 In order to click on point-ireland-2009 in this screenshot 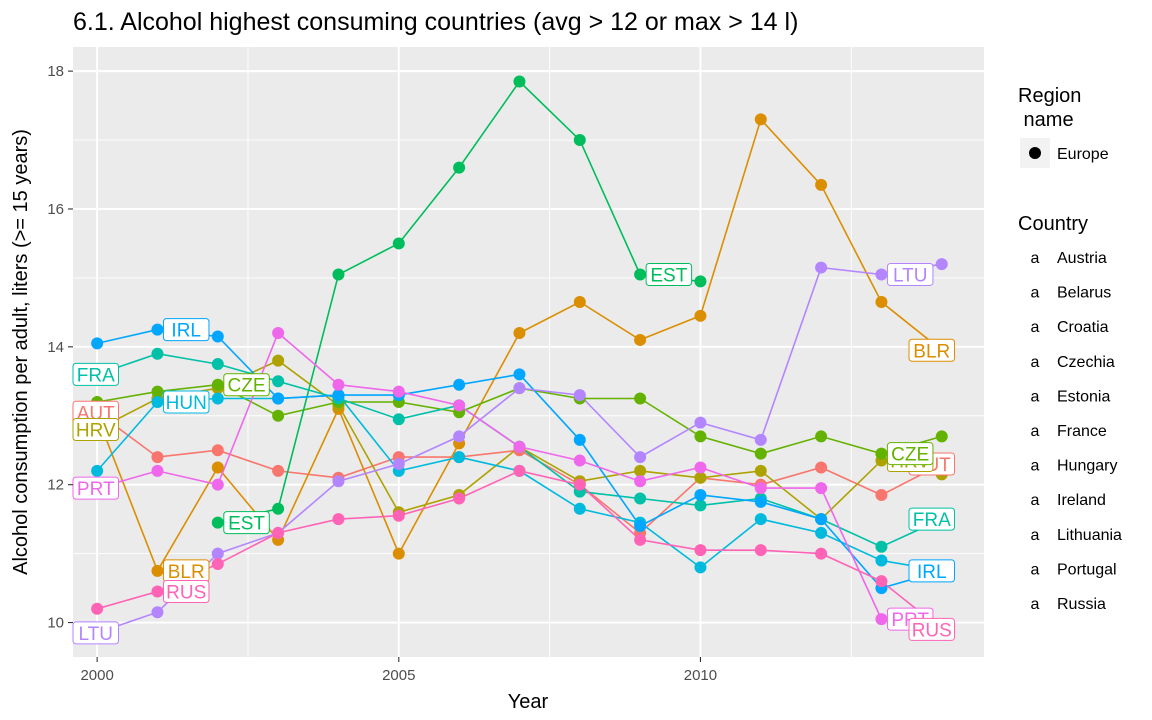, I will do `click(640, 526)`.